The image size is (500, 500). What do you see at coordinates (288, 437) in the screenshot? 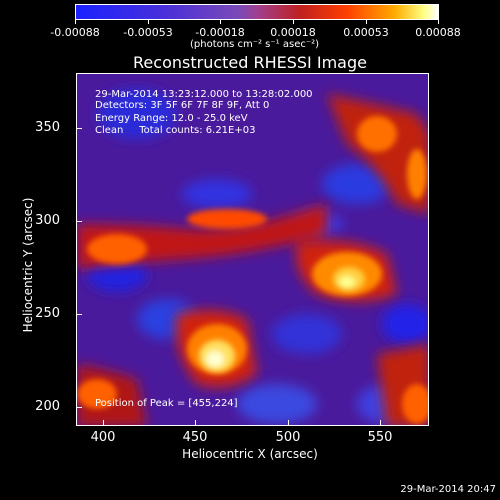
I see `x-tick-label: 500` at bounding box center [288, 437].